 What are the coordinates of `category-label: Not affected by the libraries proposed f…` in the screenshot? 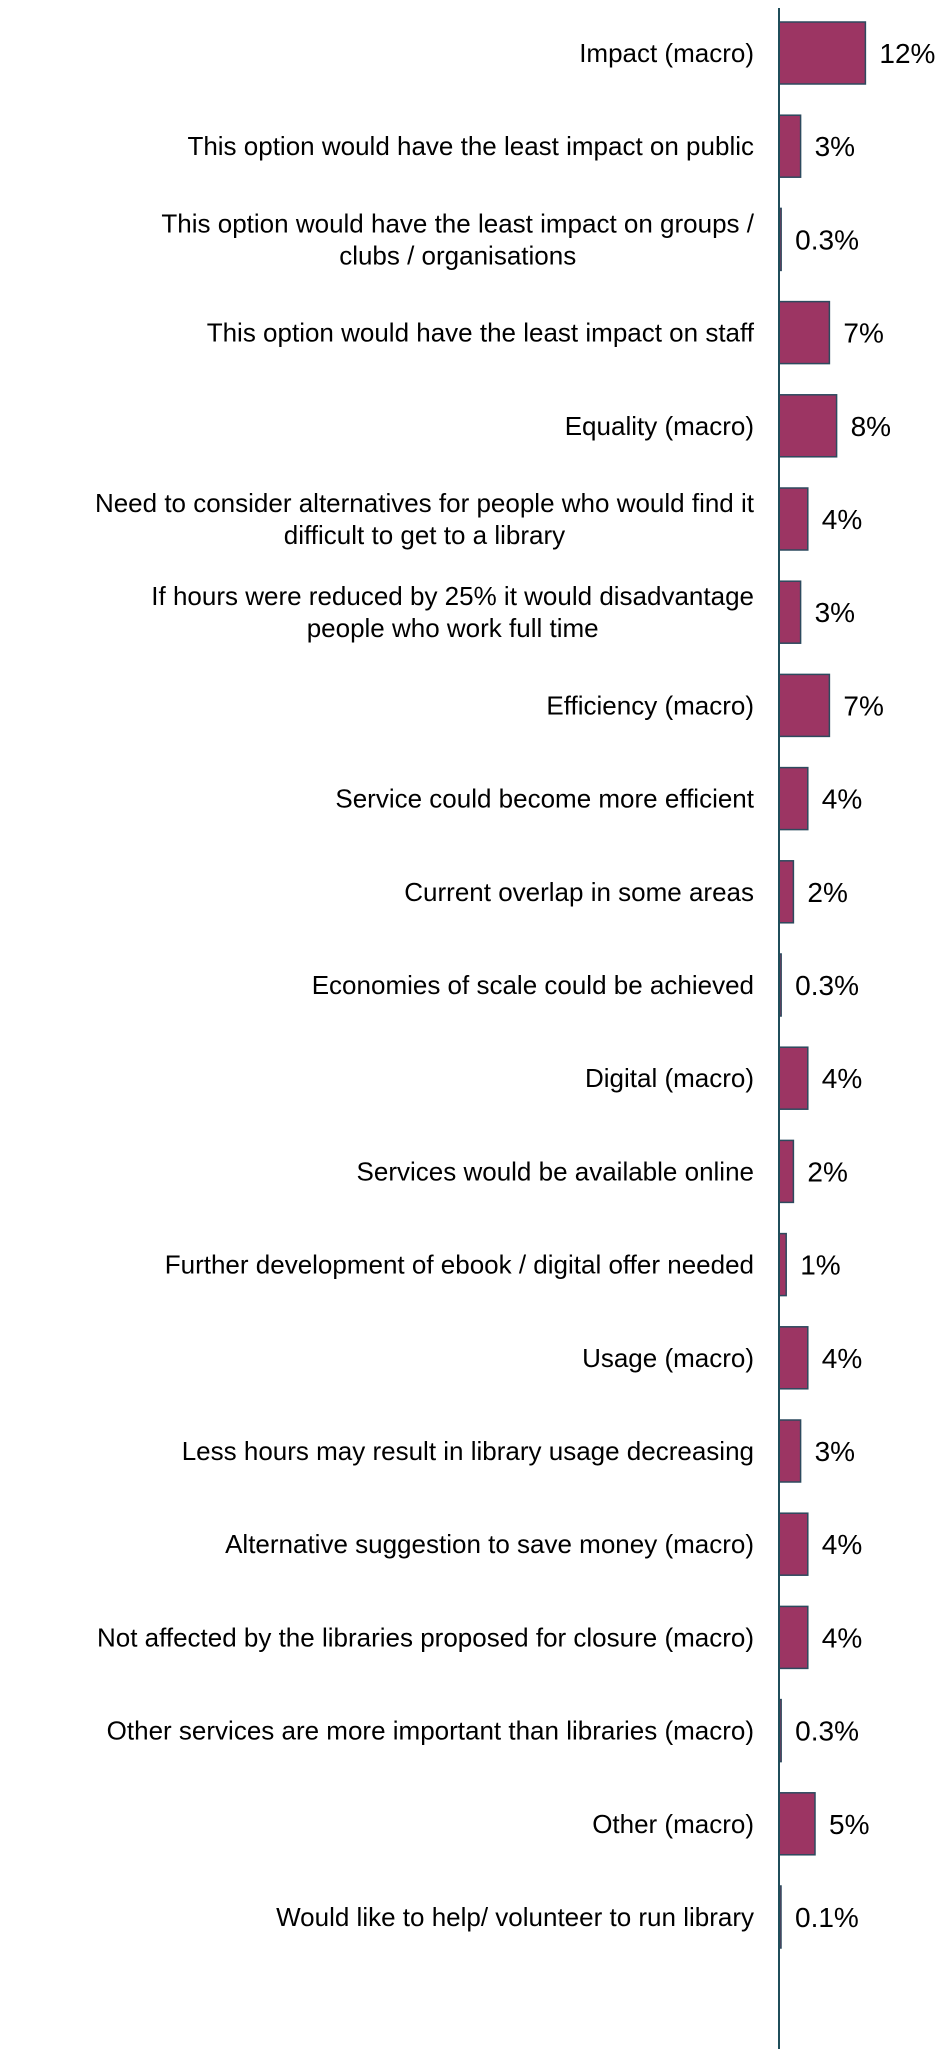 It's located at (425, 1637).